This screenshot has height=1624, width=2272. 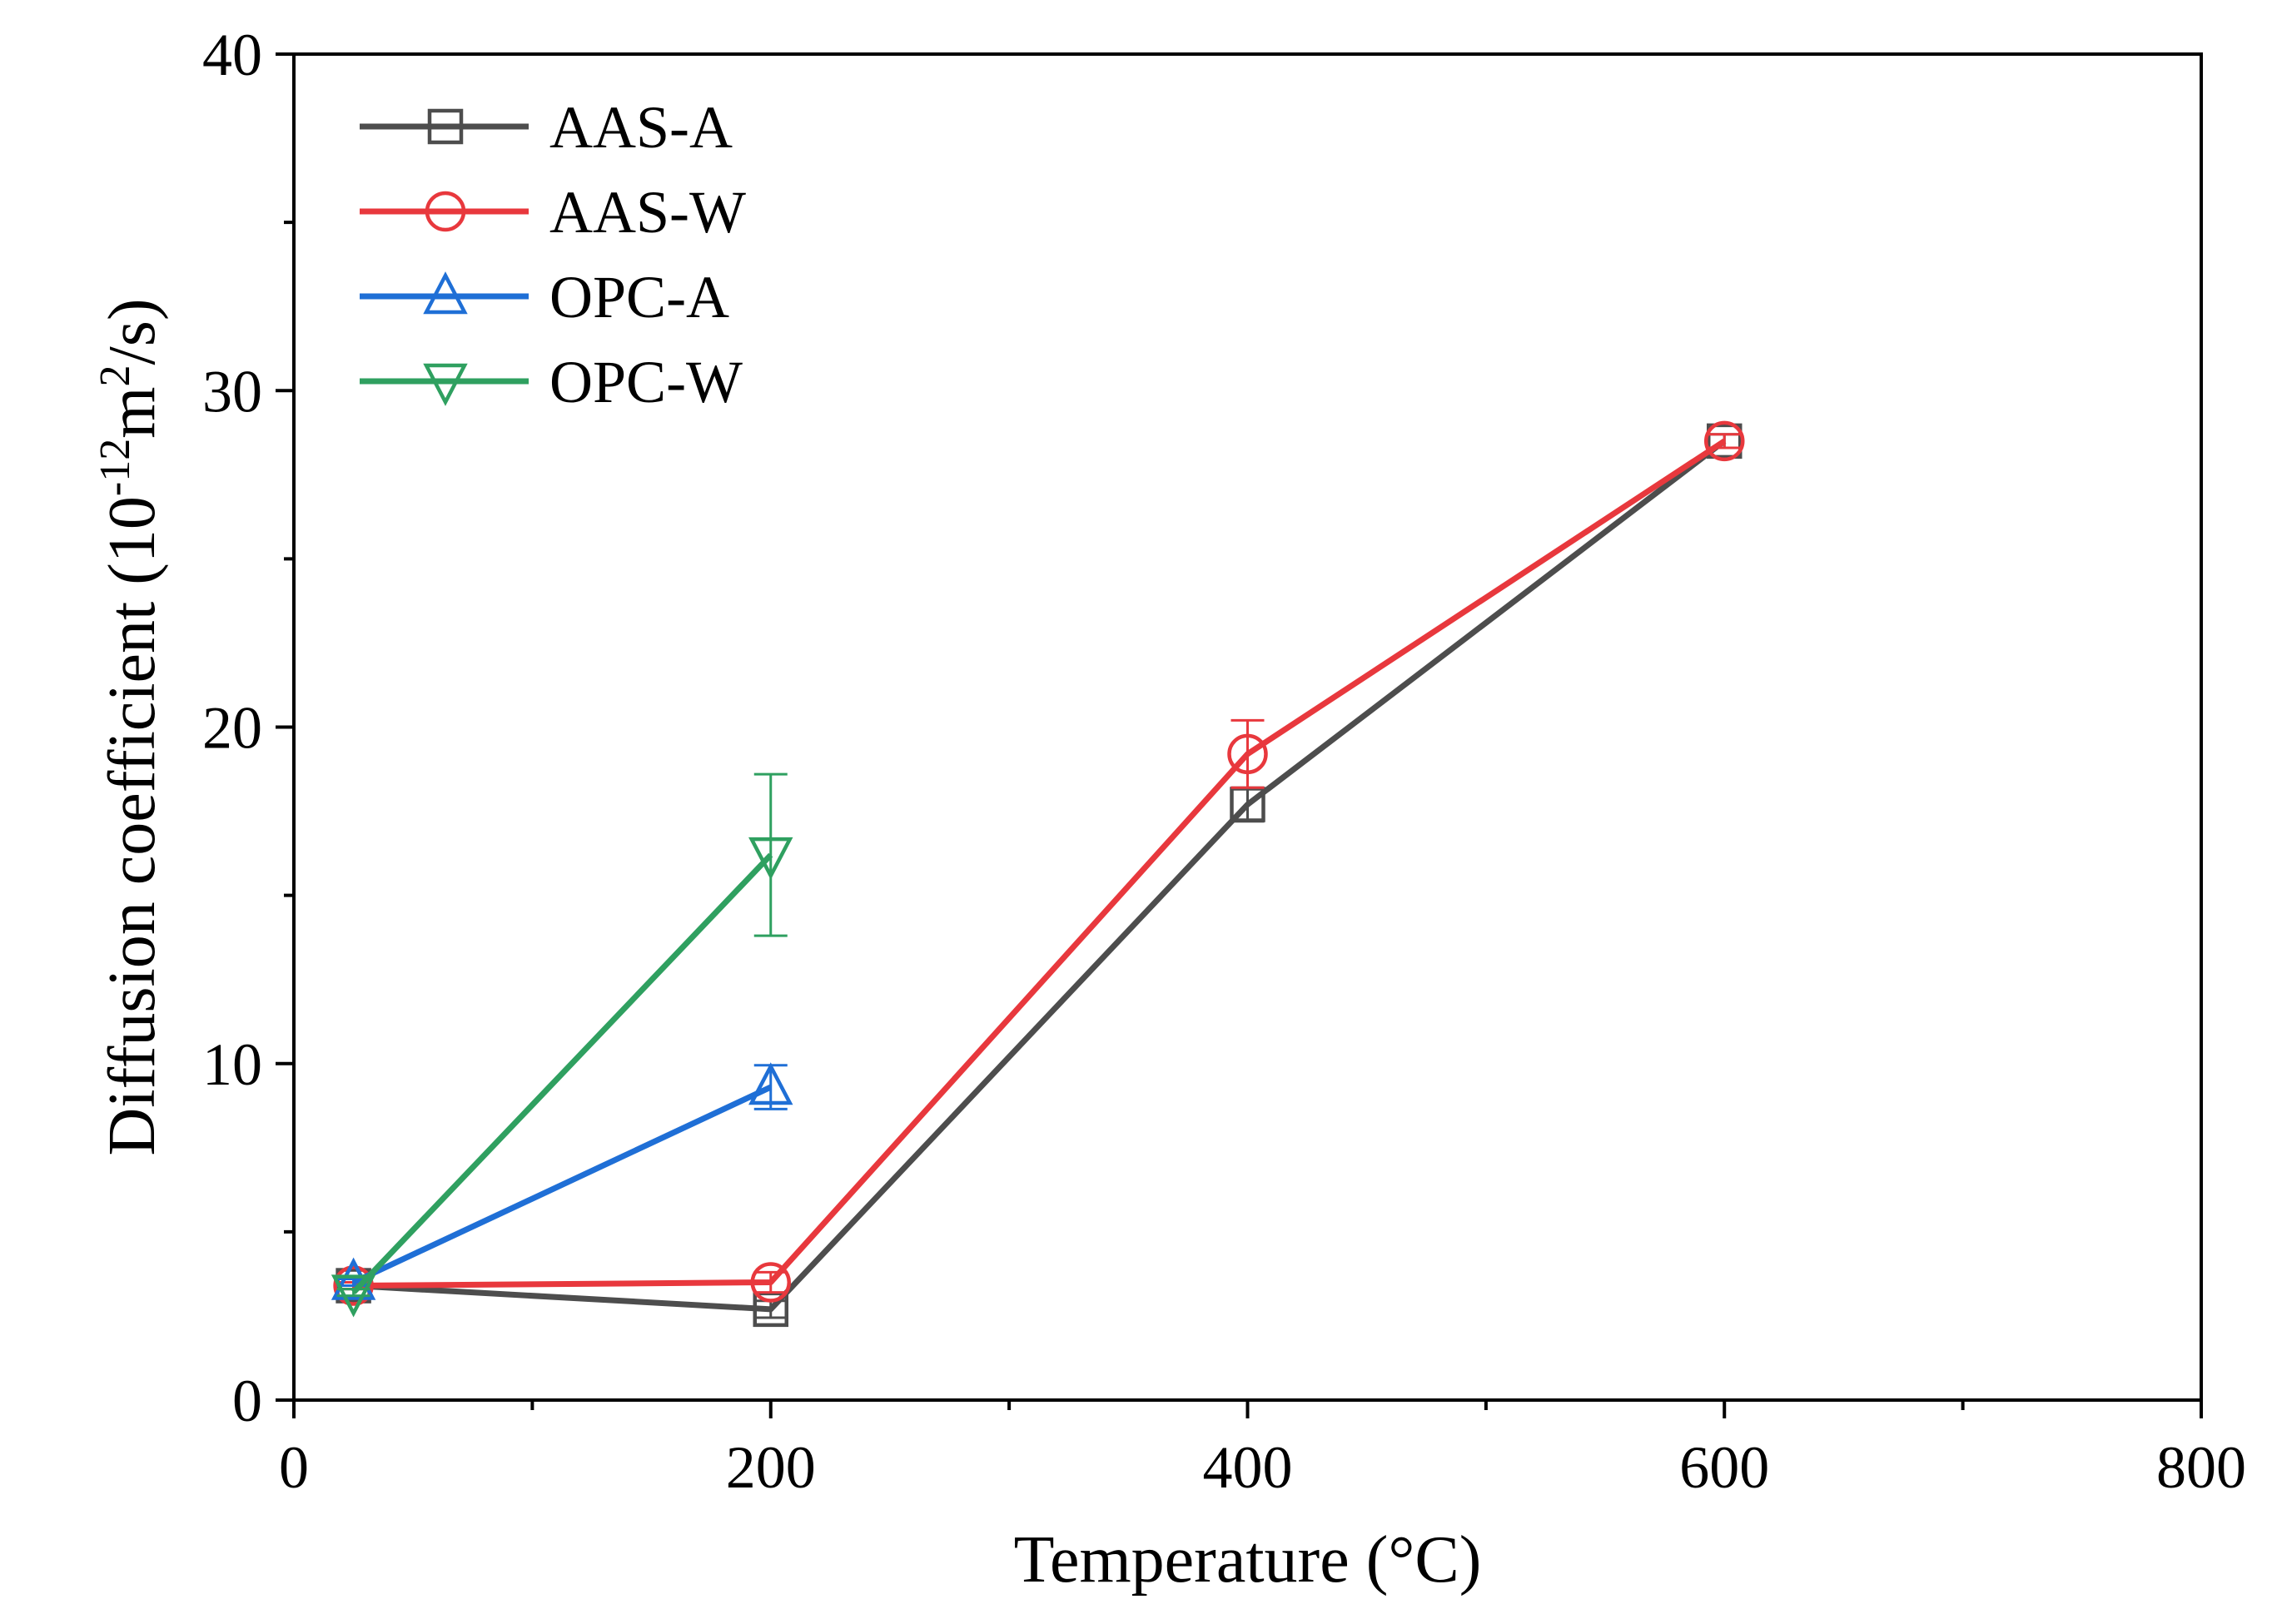 I want to click on y-axis-title-unit: m, so click(x=132, y=413).